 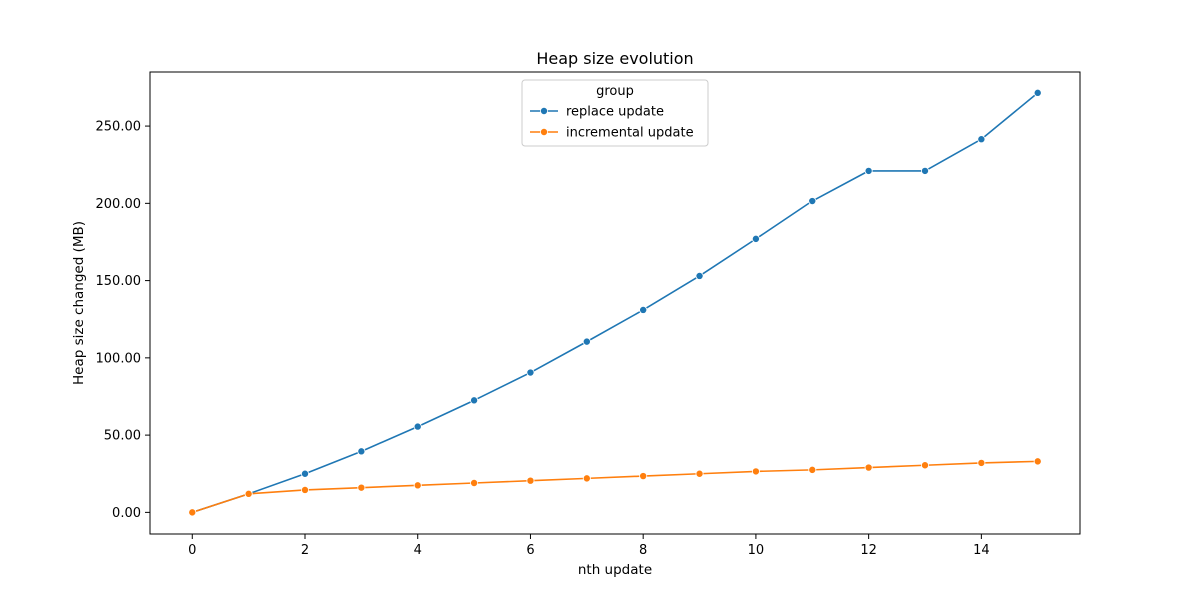 What do you see at coordinates (123, 320) in the screenshot?
I see `y-axis: 0.00 50.00 100.00 150.00 200.00 250.00` at bounding box center [123, 320].